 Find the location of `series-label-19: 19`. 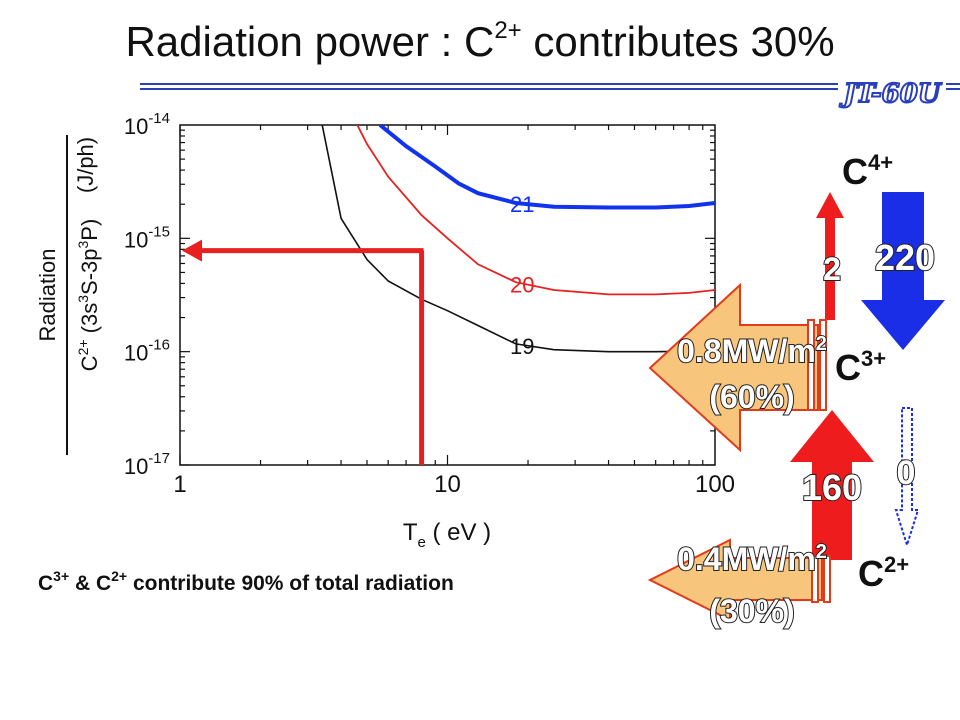

series-label-19: 19 is located at coordinates (522, 346).